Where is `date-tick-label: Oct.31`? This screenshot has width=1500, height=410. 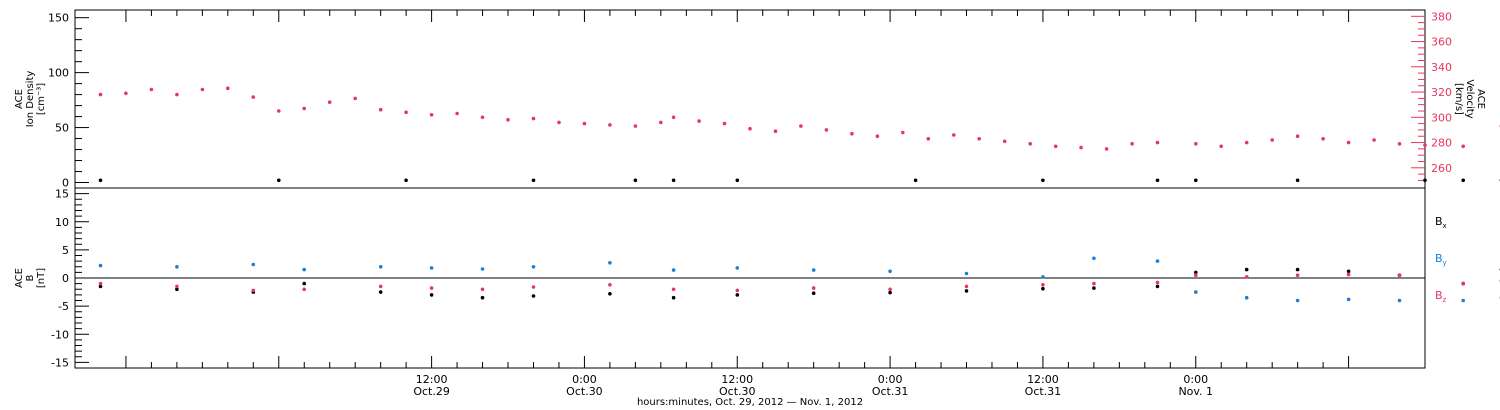 date-tick-label: Oct.31 is located at coordinates (890, 391).